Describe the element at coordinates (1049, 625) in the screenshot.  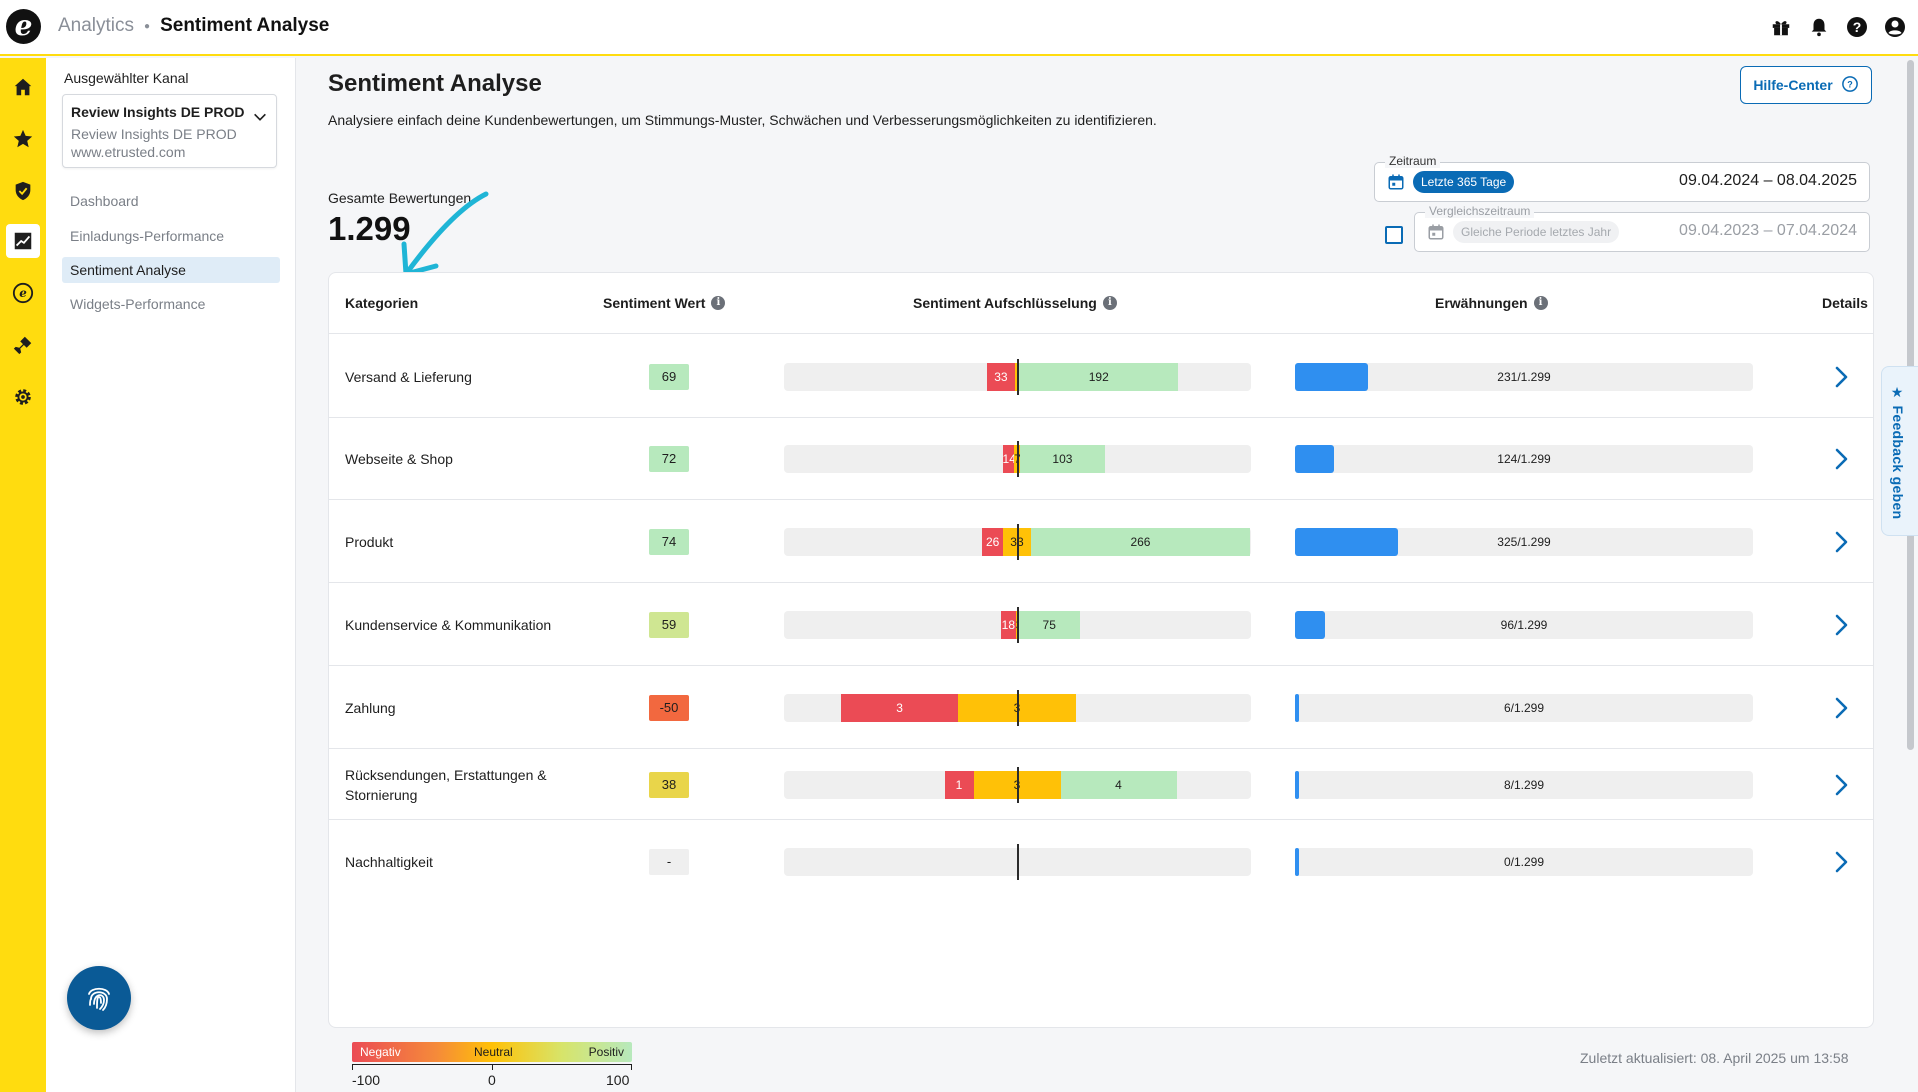
I see `breakdown-positive-segment: 75` at that location.